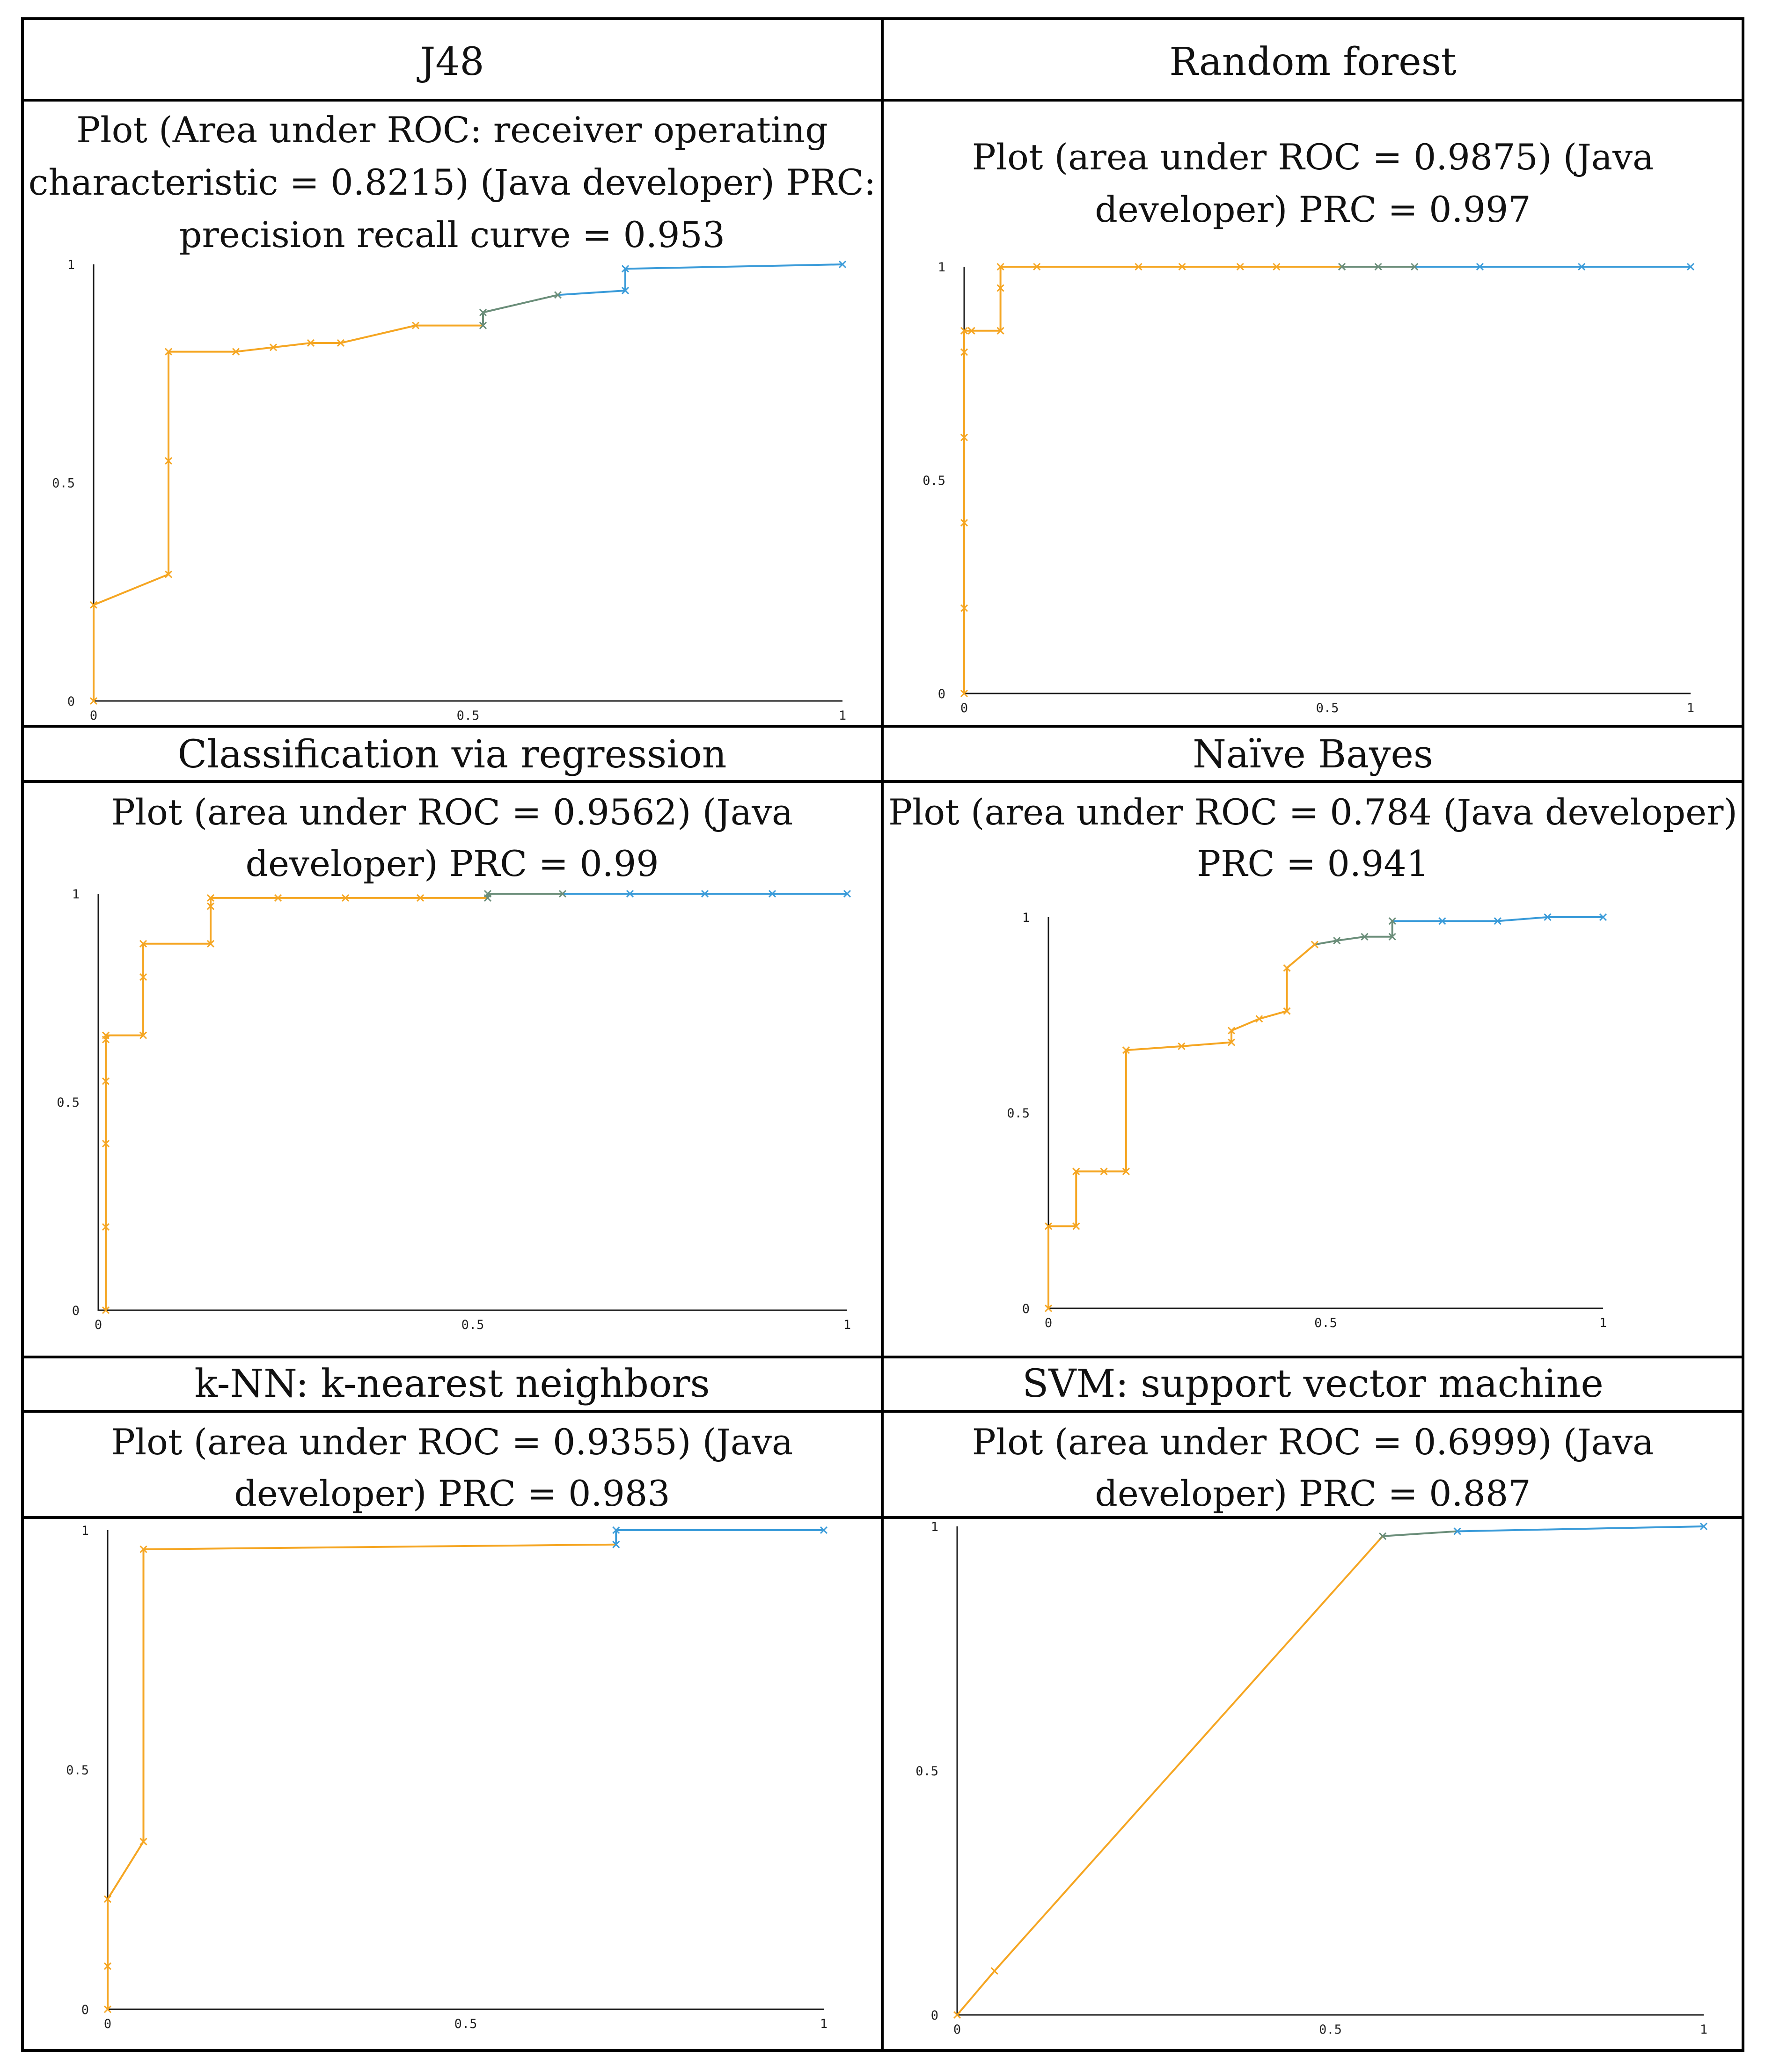  What do you see at coordinates (1313, 157) in the screenshot?
I see `caption-random-forest-line-1: Plot (area under ROC = 0.9875) (Java` at bounding box center [1313, 157].